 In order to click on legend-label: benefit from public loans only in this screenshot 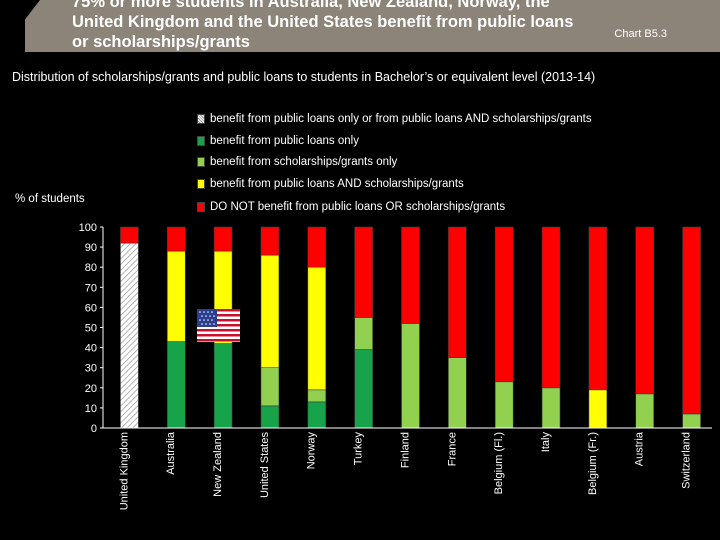, I will do `click(284, 141)`.